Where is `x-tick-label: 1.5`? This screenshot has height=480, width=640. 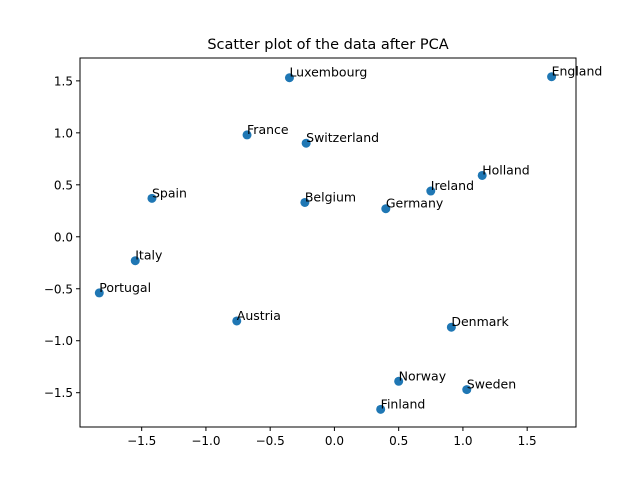
x-tick-label: 1.5 is located at coordinates (527, 441).